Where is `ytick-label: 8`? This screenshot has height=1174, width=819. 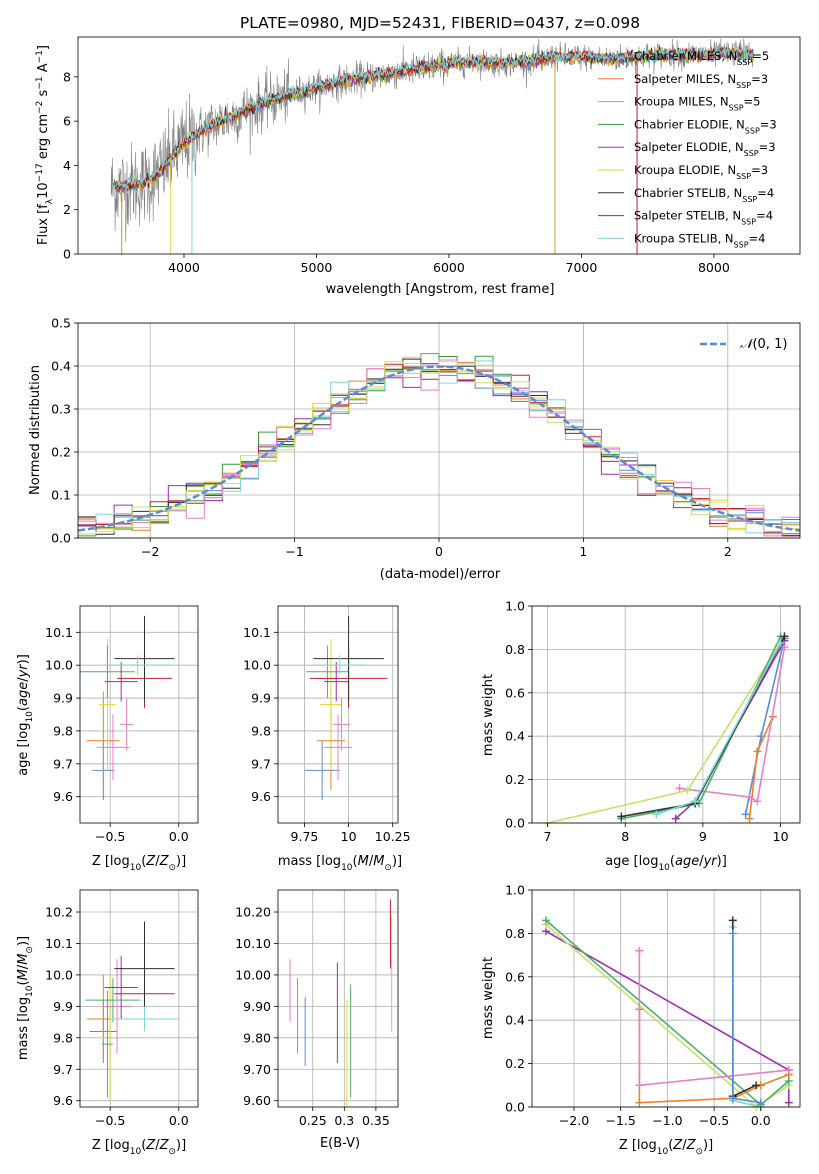
ytick-label: 8 is located at coordinates (67, 76).